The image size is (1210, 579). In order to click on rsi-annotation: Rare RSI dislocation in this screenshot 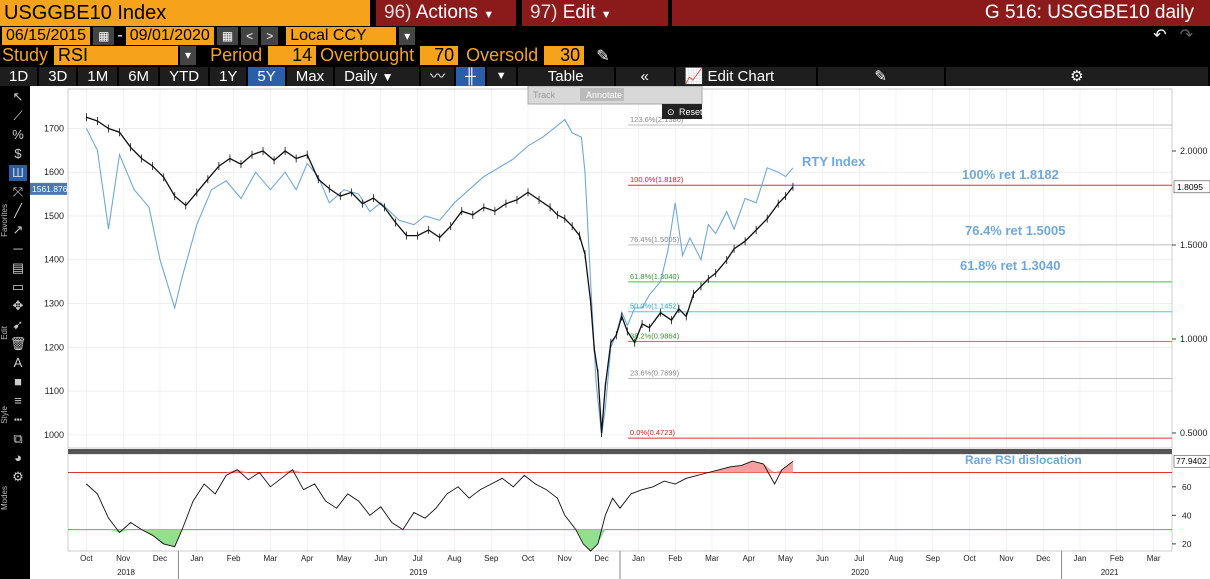, I will do `click(1023, 460)`.